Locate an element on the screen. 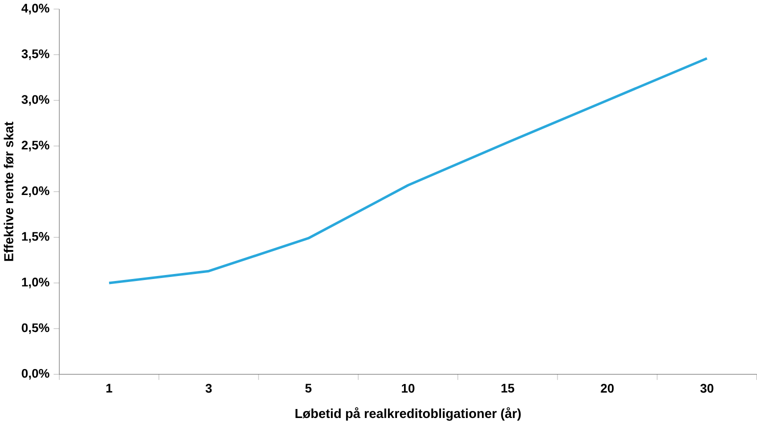  y-tick-label: 0,5% is located at coordinates (36, 328).